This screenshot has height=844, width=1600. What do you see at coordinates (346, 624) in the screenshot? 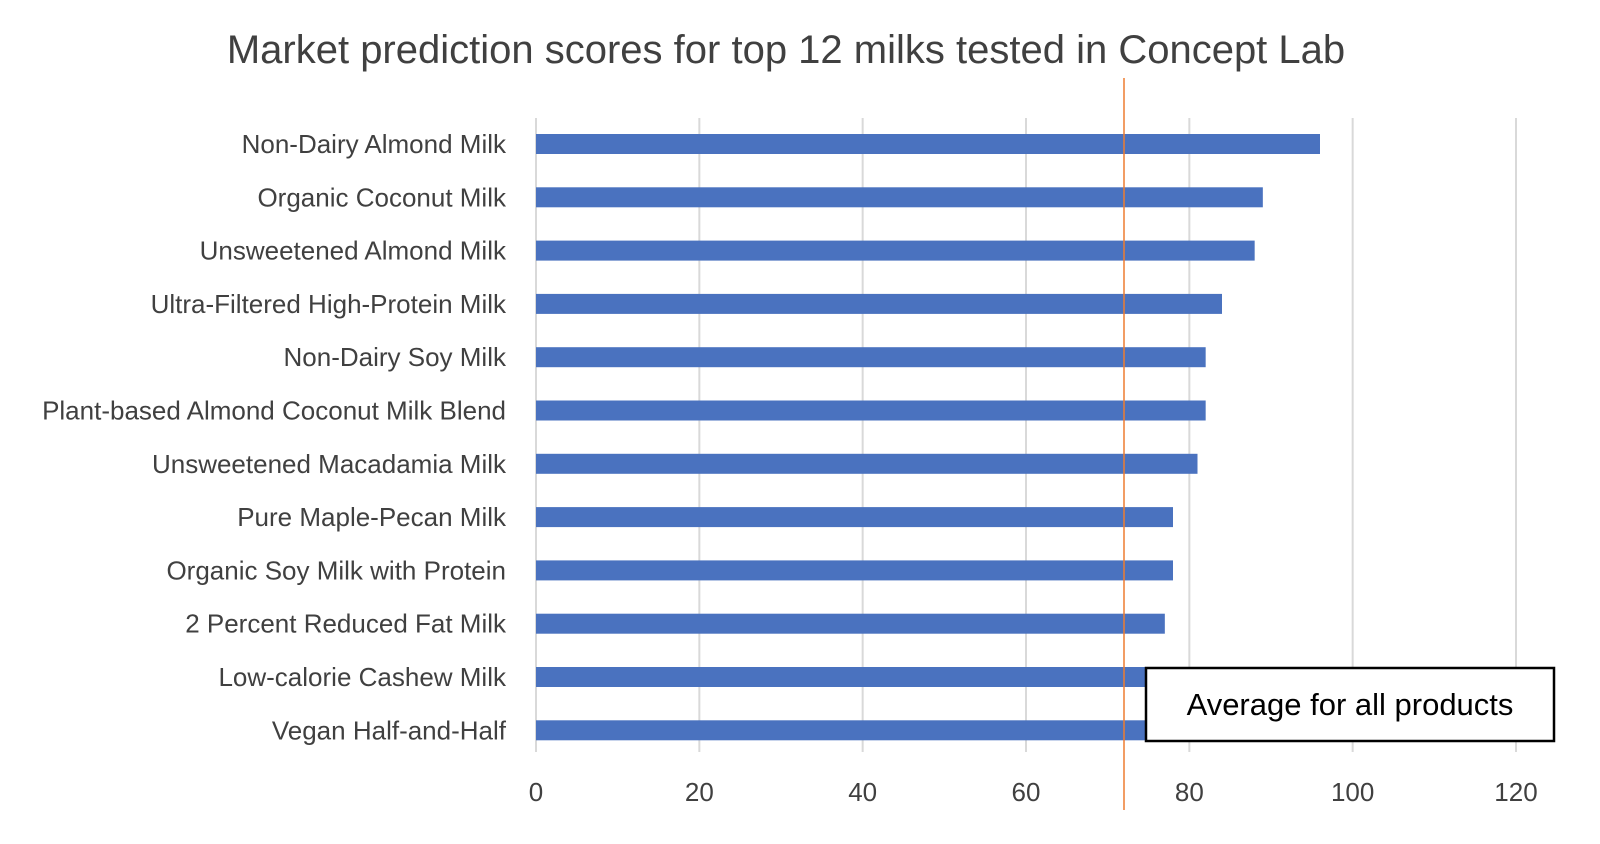
I see `category-label: 2 Percent Reduced Fat Milk` at bounding box center [346, 624].